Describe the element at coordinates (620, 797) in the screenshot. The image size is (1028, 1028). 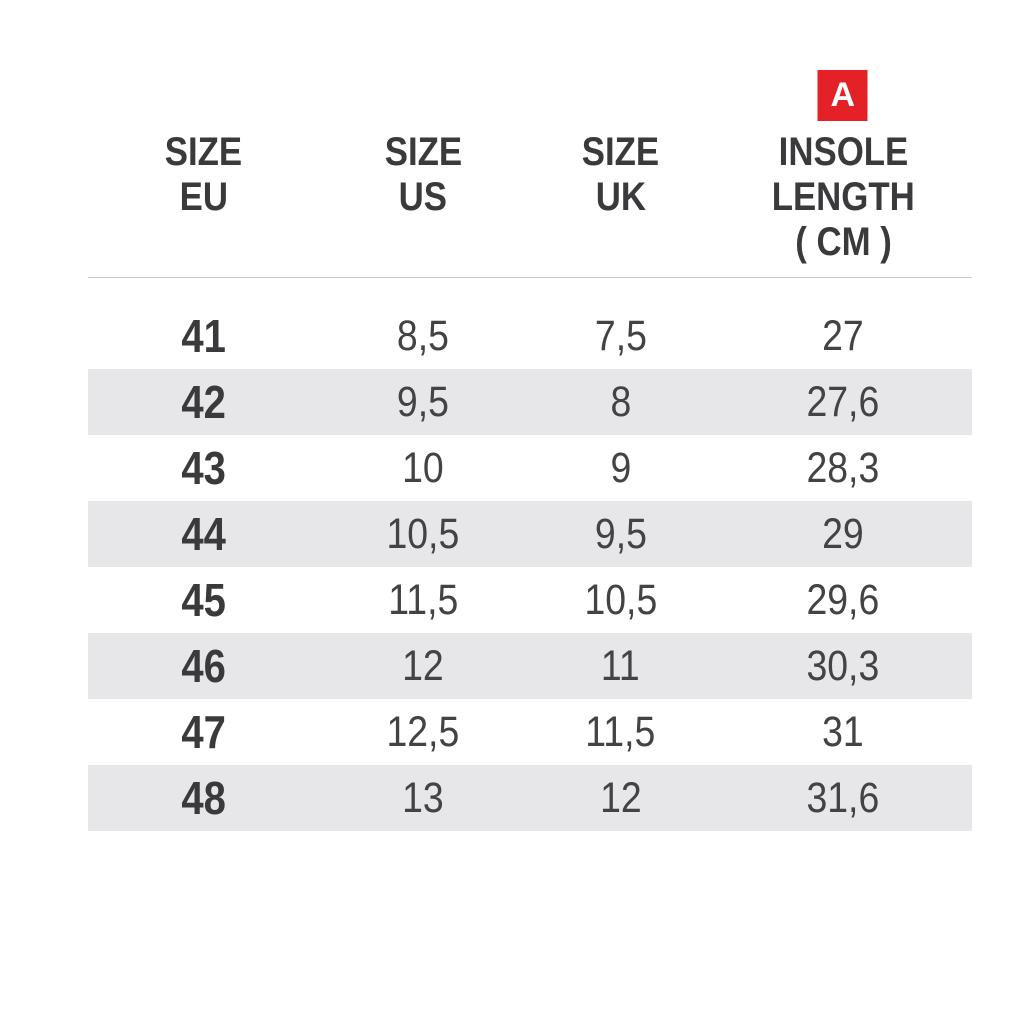
I see `cell-size-uk: 12` at that location.